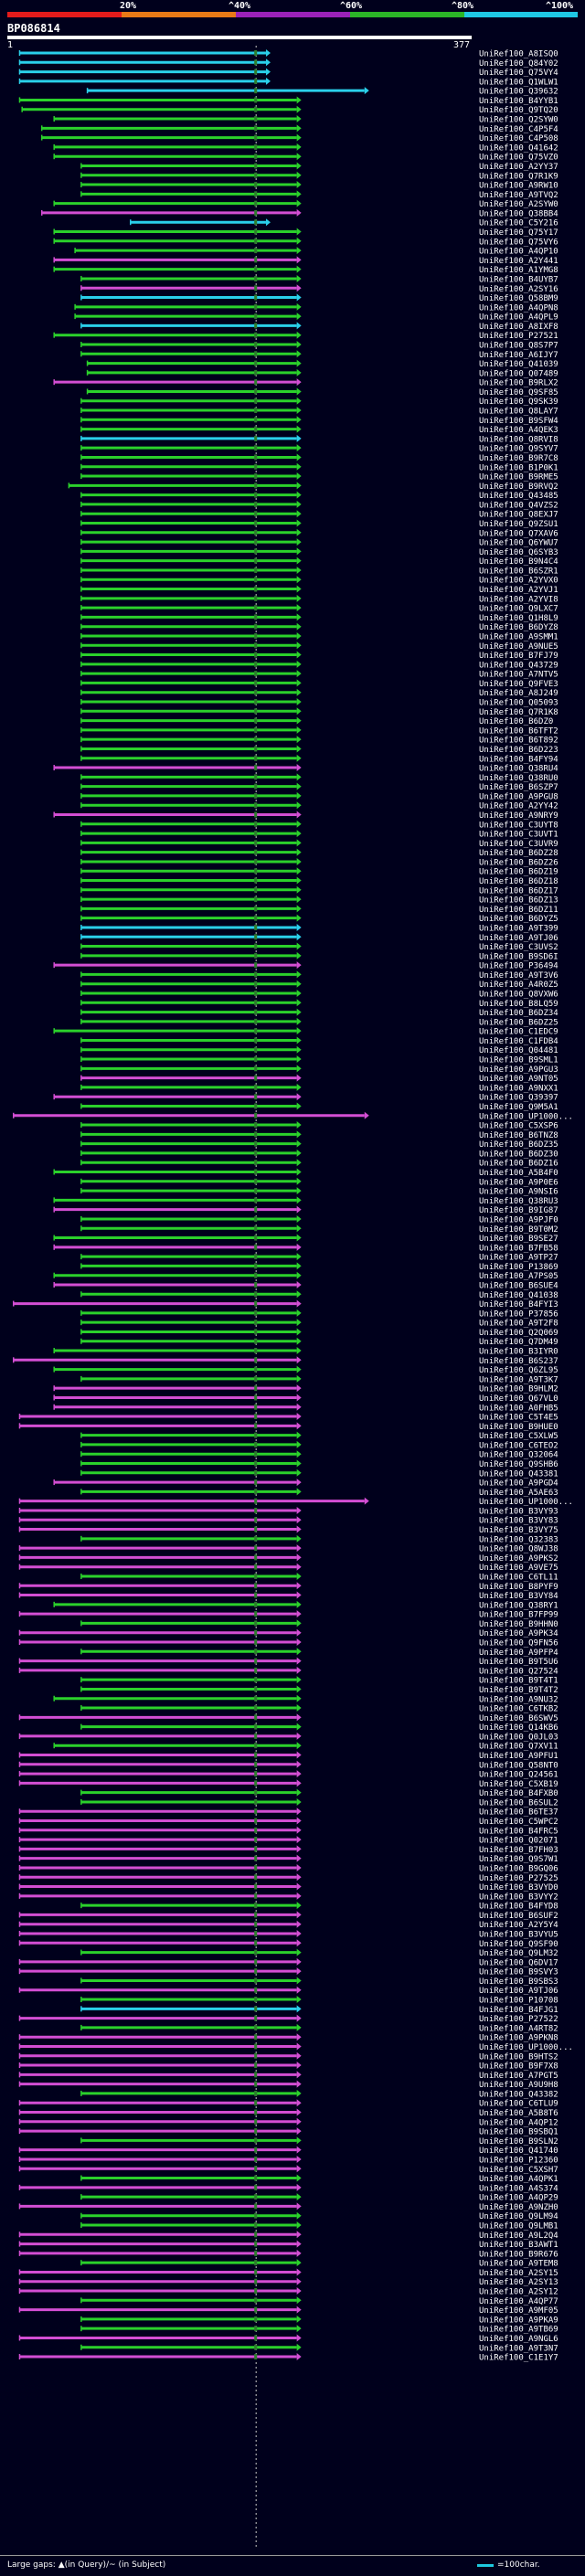 This screenshot has height=2576, width=585. I want to click on hit-row: UniRef100_Q1WLW1, so click(288, 82).